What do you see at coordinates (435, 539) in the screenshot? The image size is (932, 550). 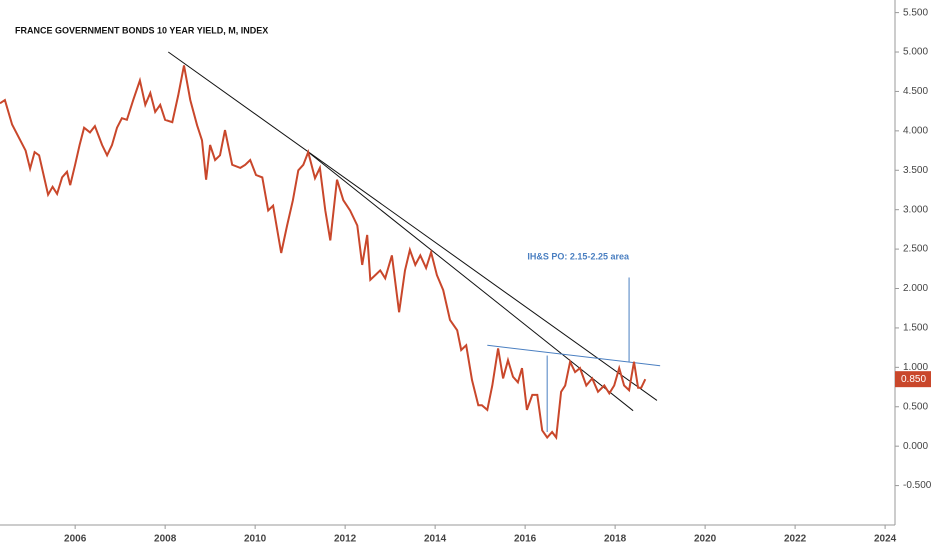 I see `x-tick-label: 2014` at bounding box center [435, 539].